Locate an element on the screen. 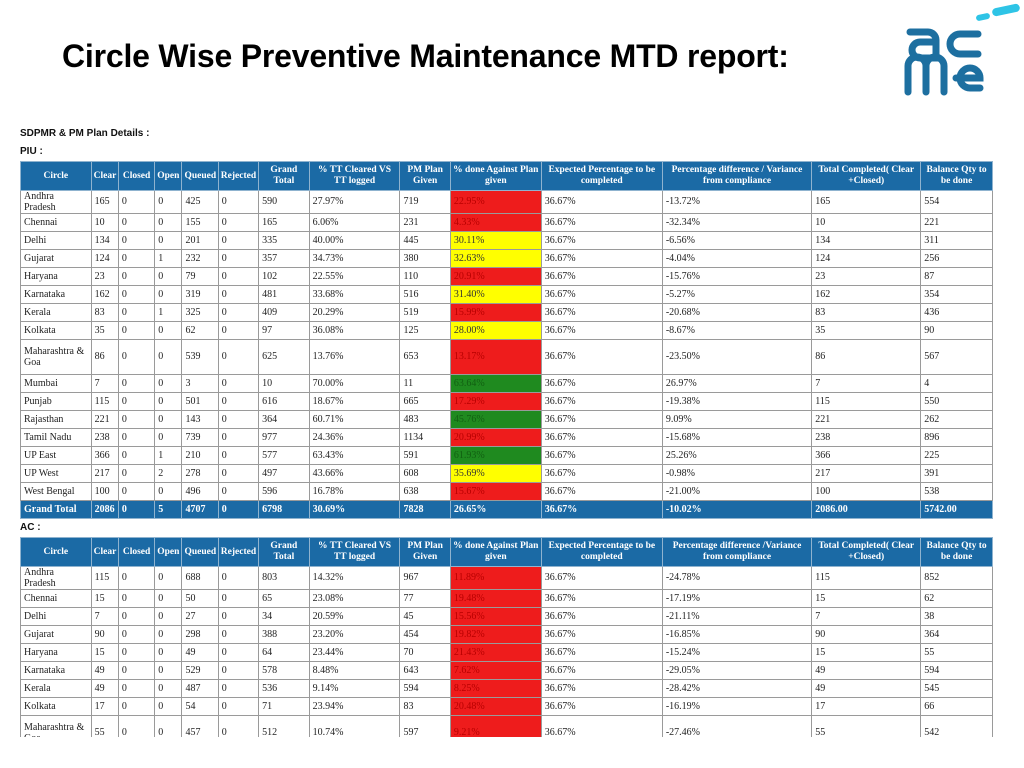 This screenshot has height=768, width=1024. table-cell: 83 is located at coordinates (425, 706).